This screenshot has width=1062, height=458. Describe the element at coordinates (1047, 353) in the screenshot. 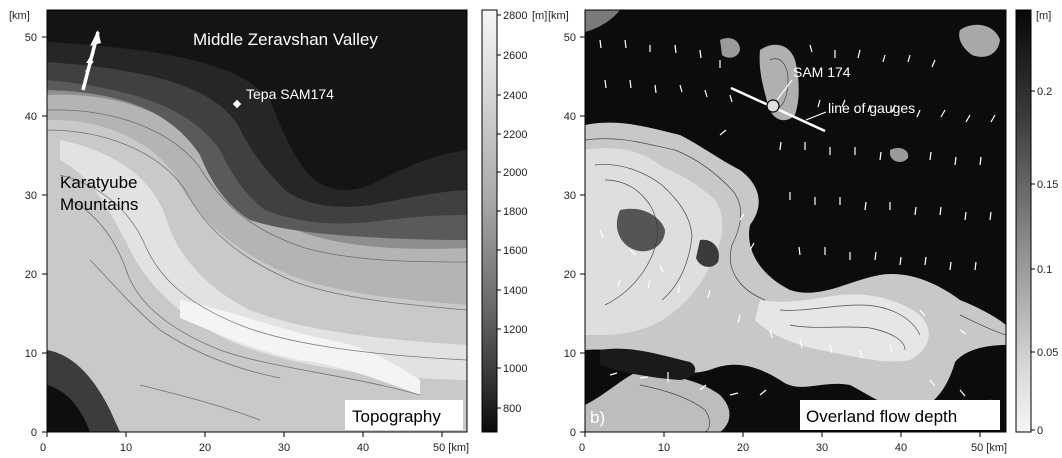

I see `flow-depth-colorbar-tick: 0.05` at that location.